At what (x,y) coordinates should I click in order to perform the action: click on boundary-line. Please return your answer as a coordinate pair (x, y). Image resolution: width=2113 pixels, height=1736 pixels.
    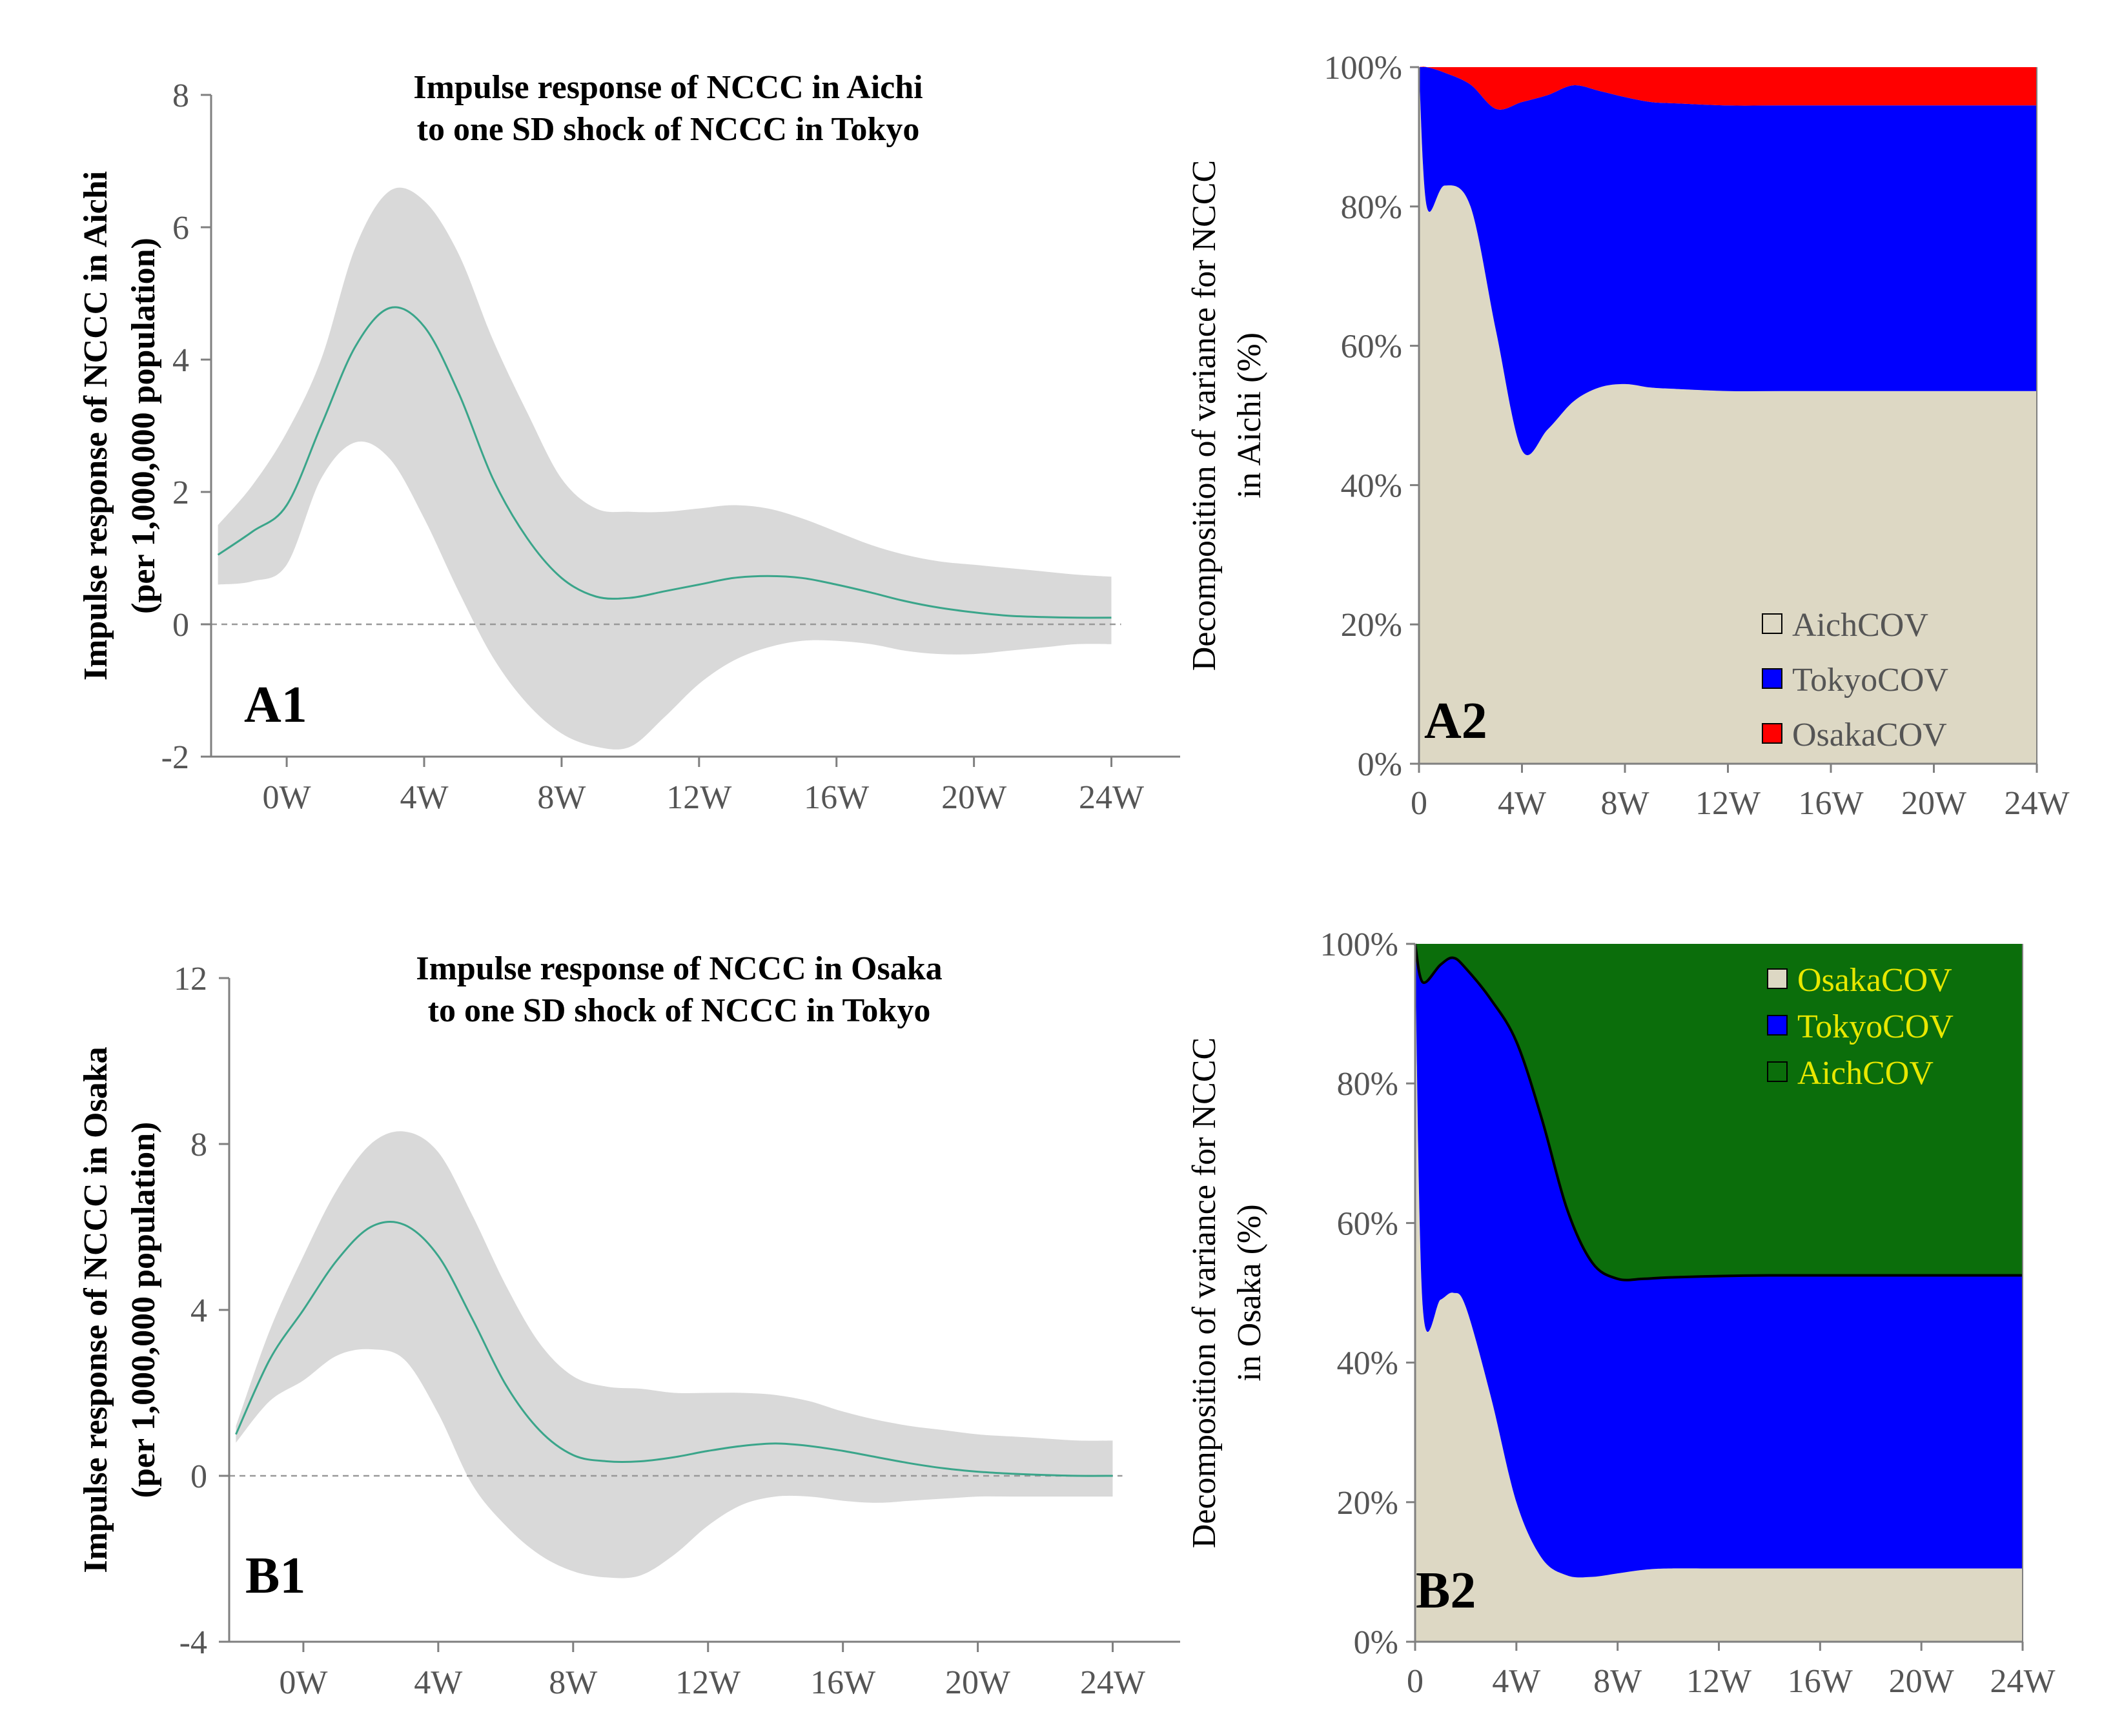
    Looking at the image, I should click on (1719, 1112).